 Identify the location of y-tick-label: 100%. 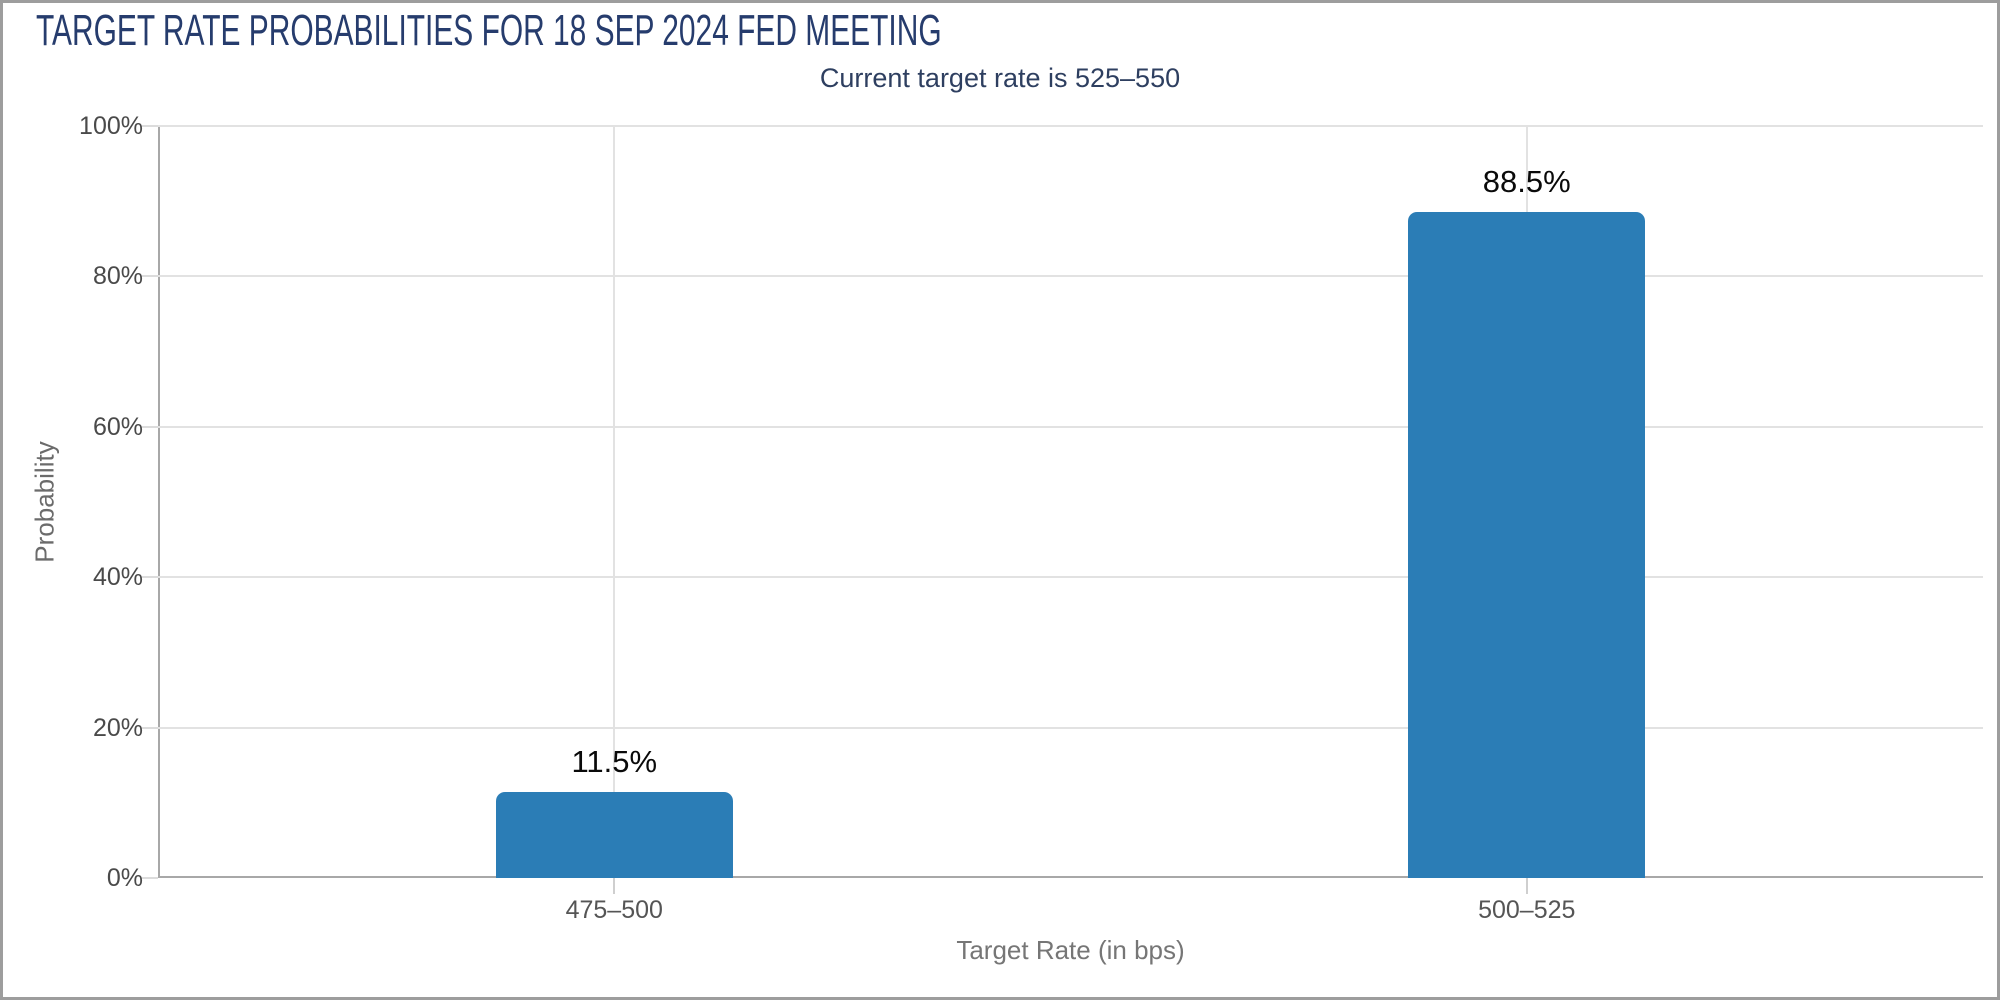
(111, 126).